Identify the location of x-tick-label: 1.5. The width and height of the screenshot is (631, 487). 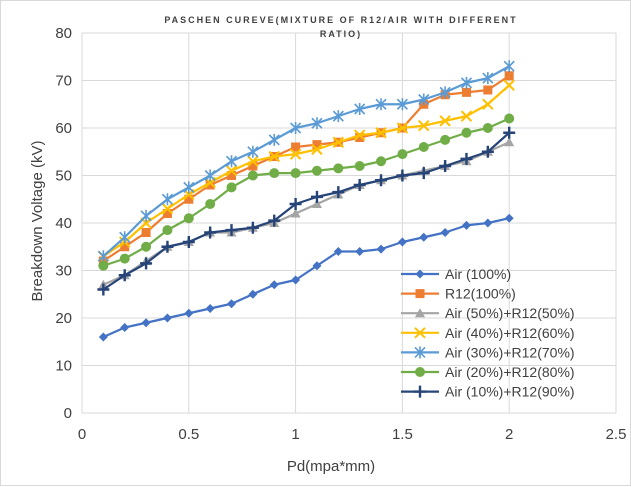
(402, 434).